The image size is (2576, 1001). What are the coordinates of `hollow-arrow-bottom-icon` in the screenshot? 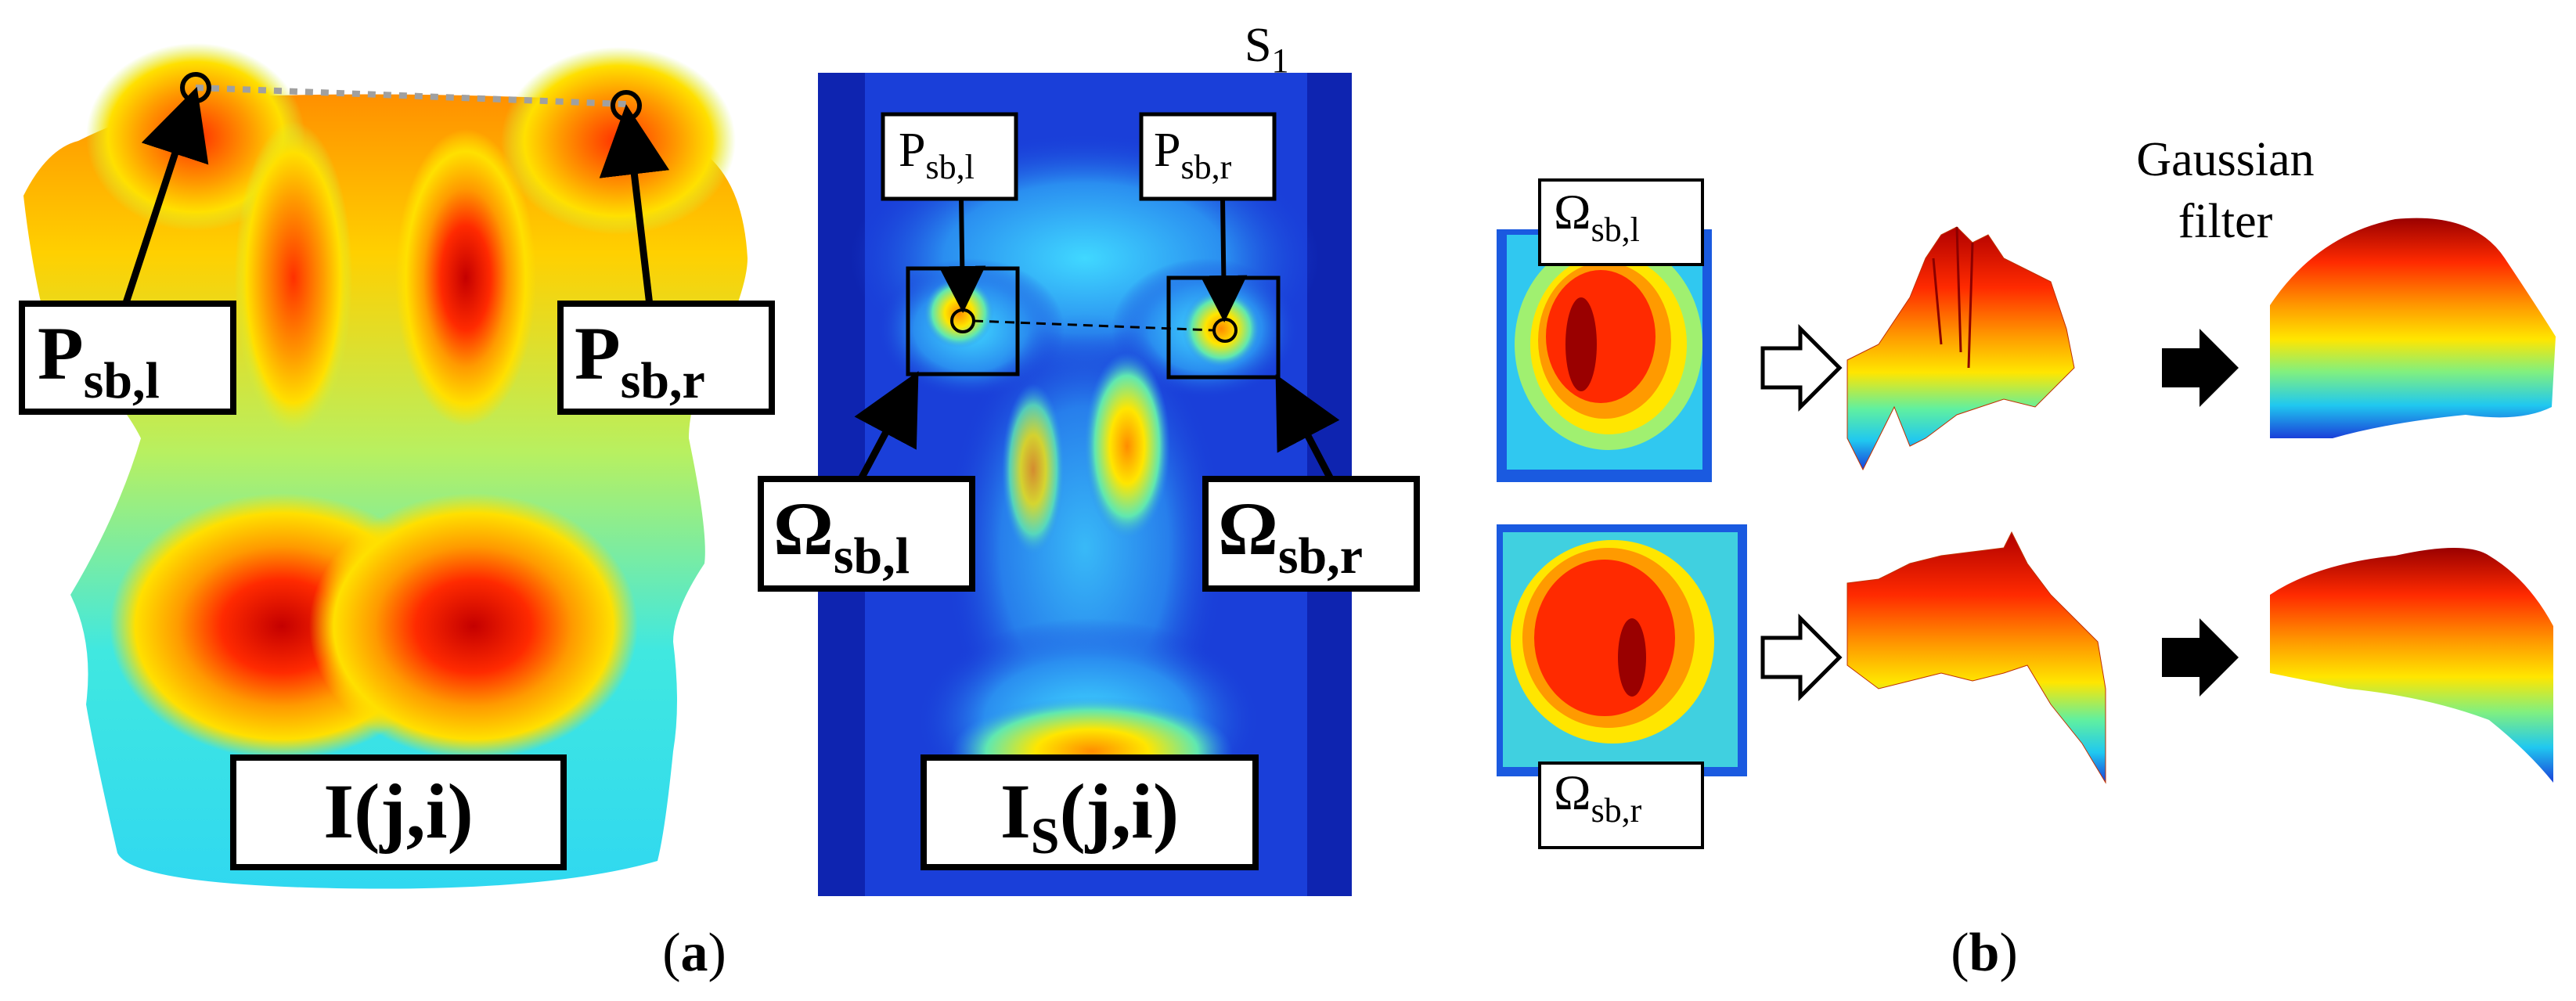 It's located at (1801, 657).